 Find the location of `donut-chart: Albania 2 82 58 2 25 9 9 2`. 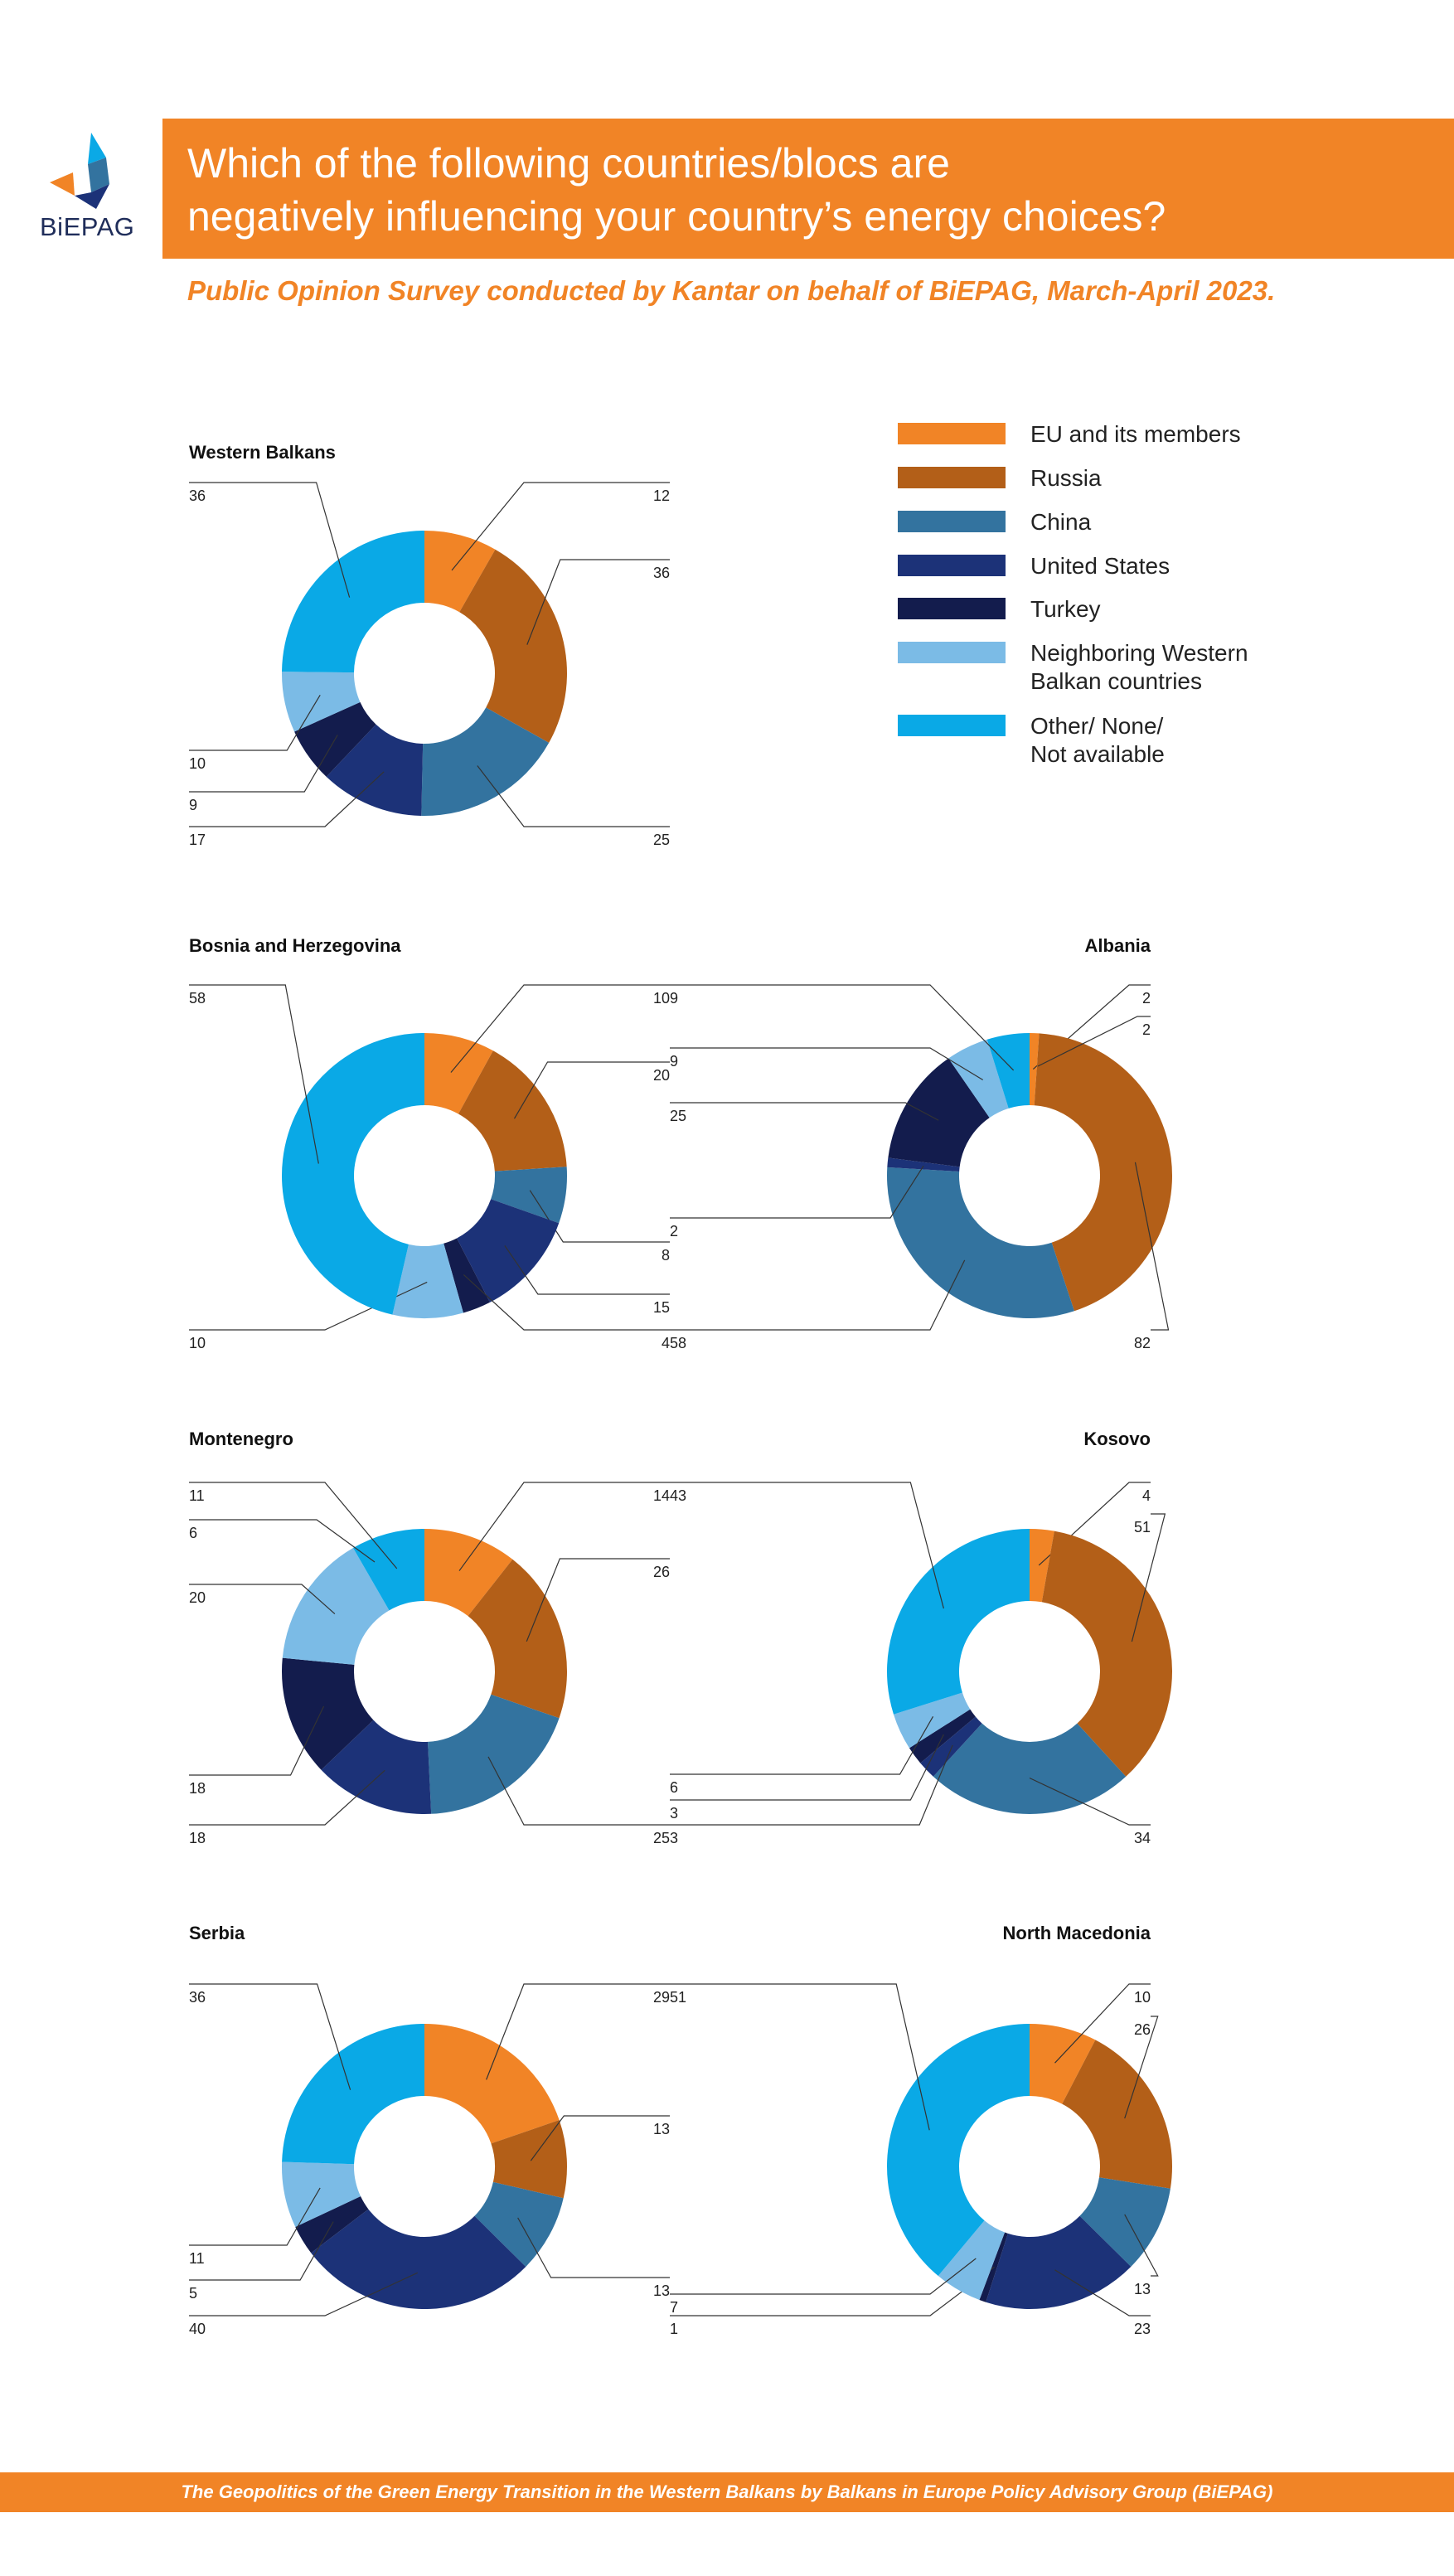

donut-chart: Albania 2 82 58 2 25 9 9 2 is located at coordinates (921, 1143).